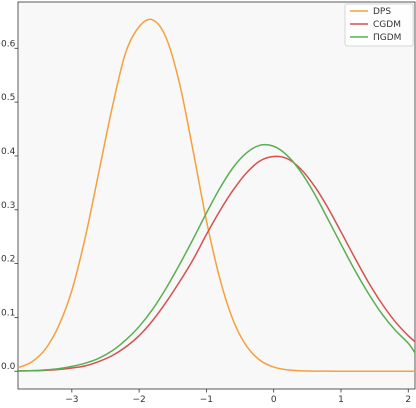  Describe the element at coordinates (138, 400) in the screenshot. I see `x-tick-label: −2` at that location.